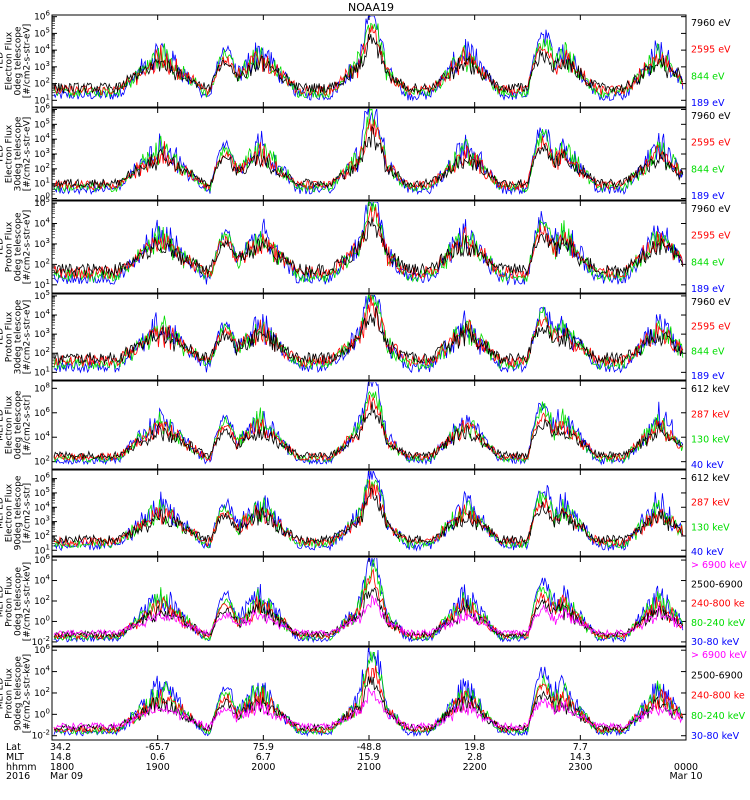 This screenshot has width=750, height=800. What do you see at coordinates (371, 7) in the screenshot?
I see `figure-title: NOAA19` at bounding box center [371, 7].